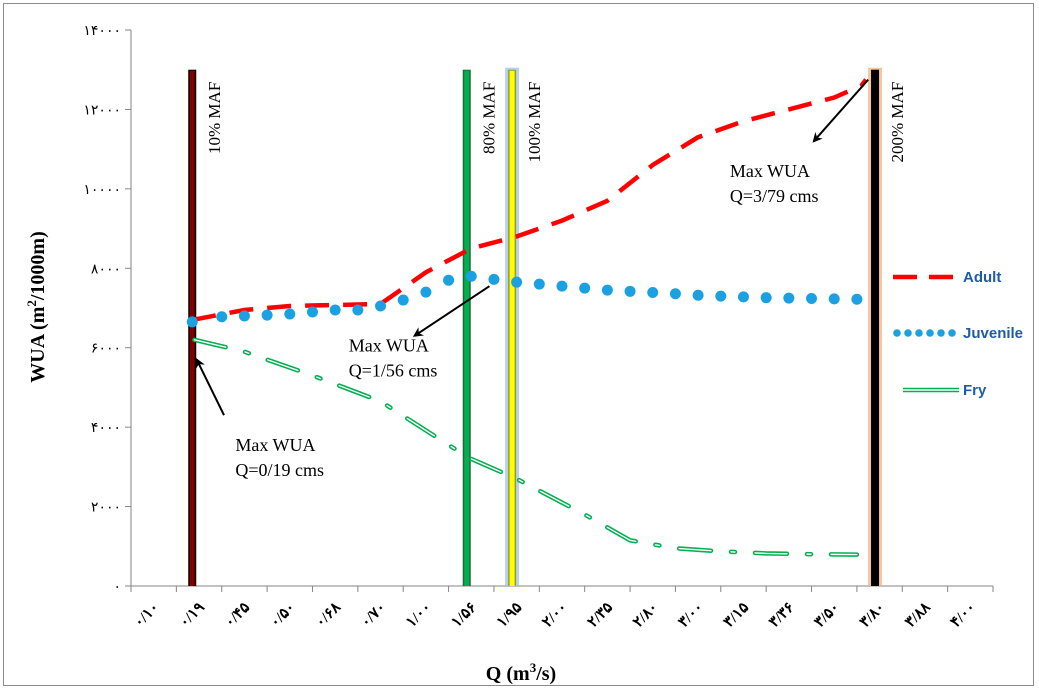 The width and height of the screenshot is (1039, 690). Describe the element at coordinates (106, 269) in the screenshot. I see `y-tick-label: ۸۰۰۰` at that location.